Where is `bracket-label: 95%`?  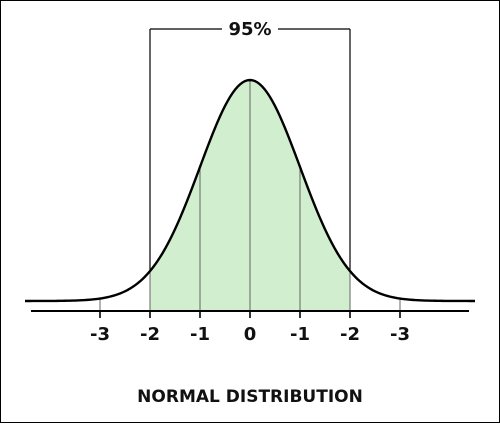
bracket-label: 95% is located at coordinates (249, 29).